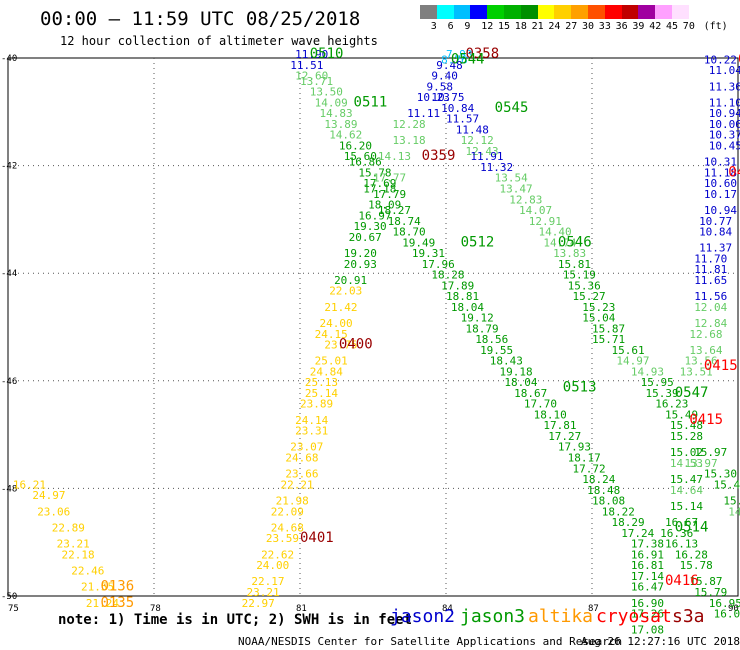 Image resolution: width=740 pixels, height=650 pixels. Describe the element at coordinates (681, 522) in the screenshot. I see `swh-value: 16.67` at that location.